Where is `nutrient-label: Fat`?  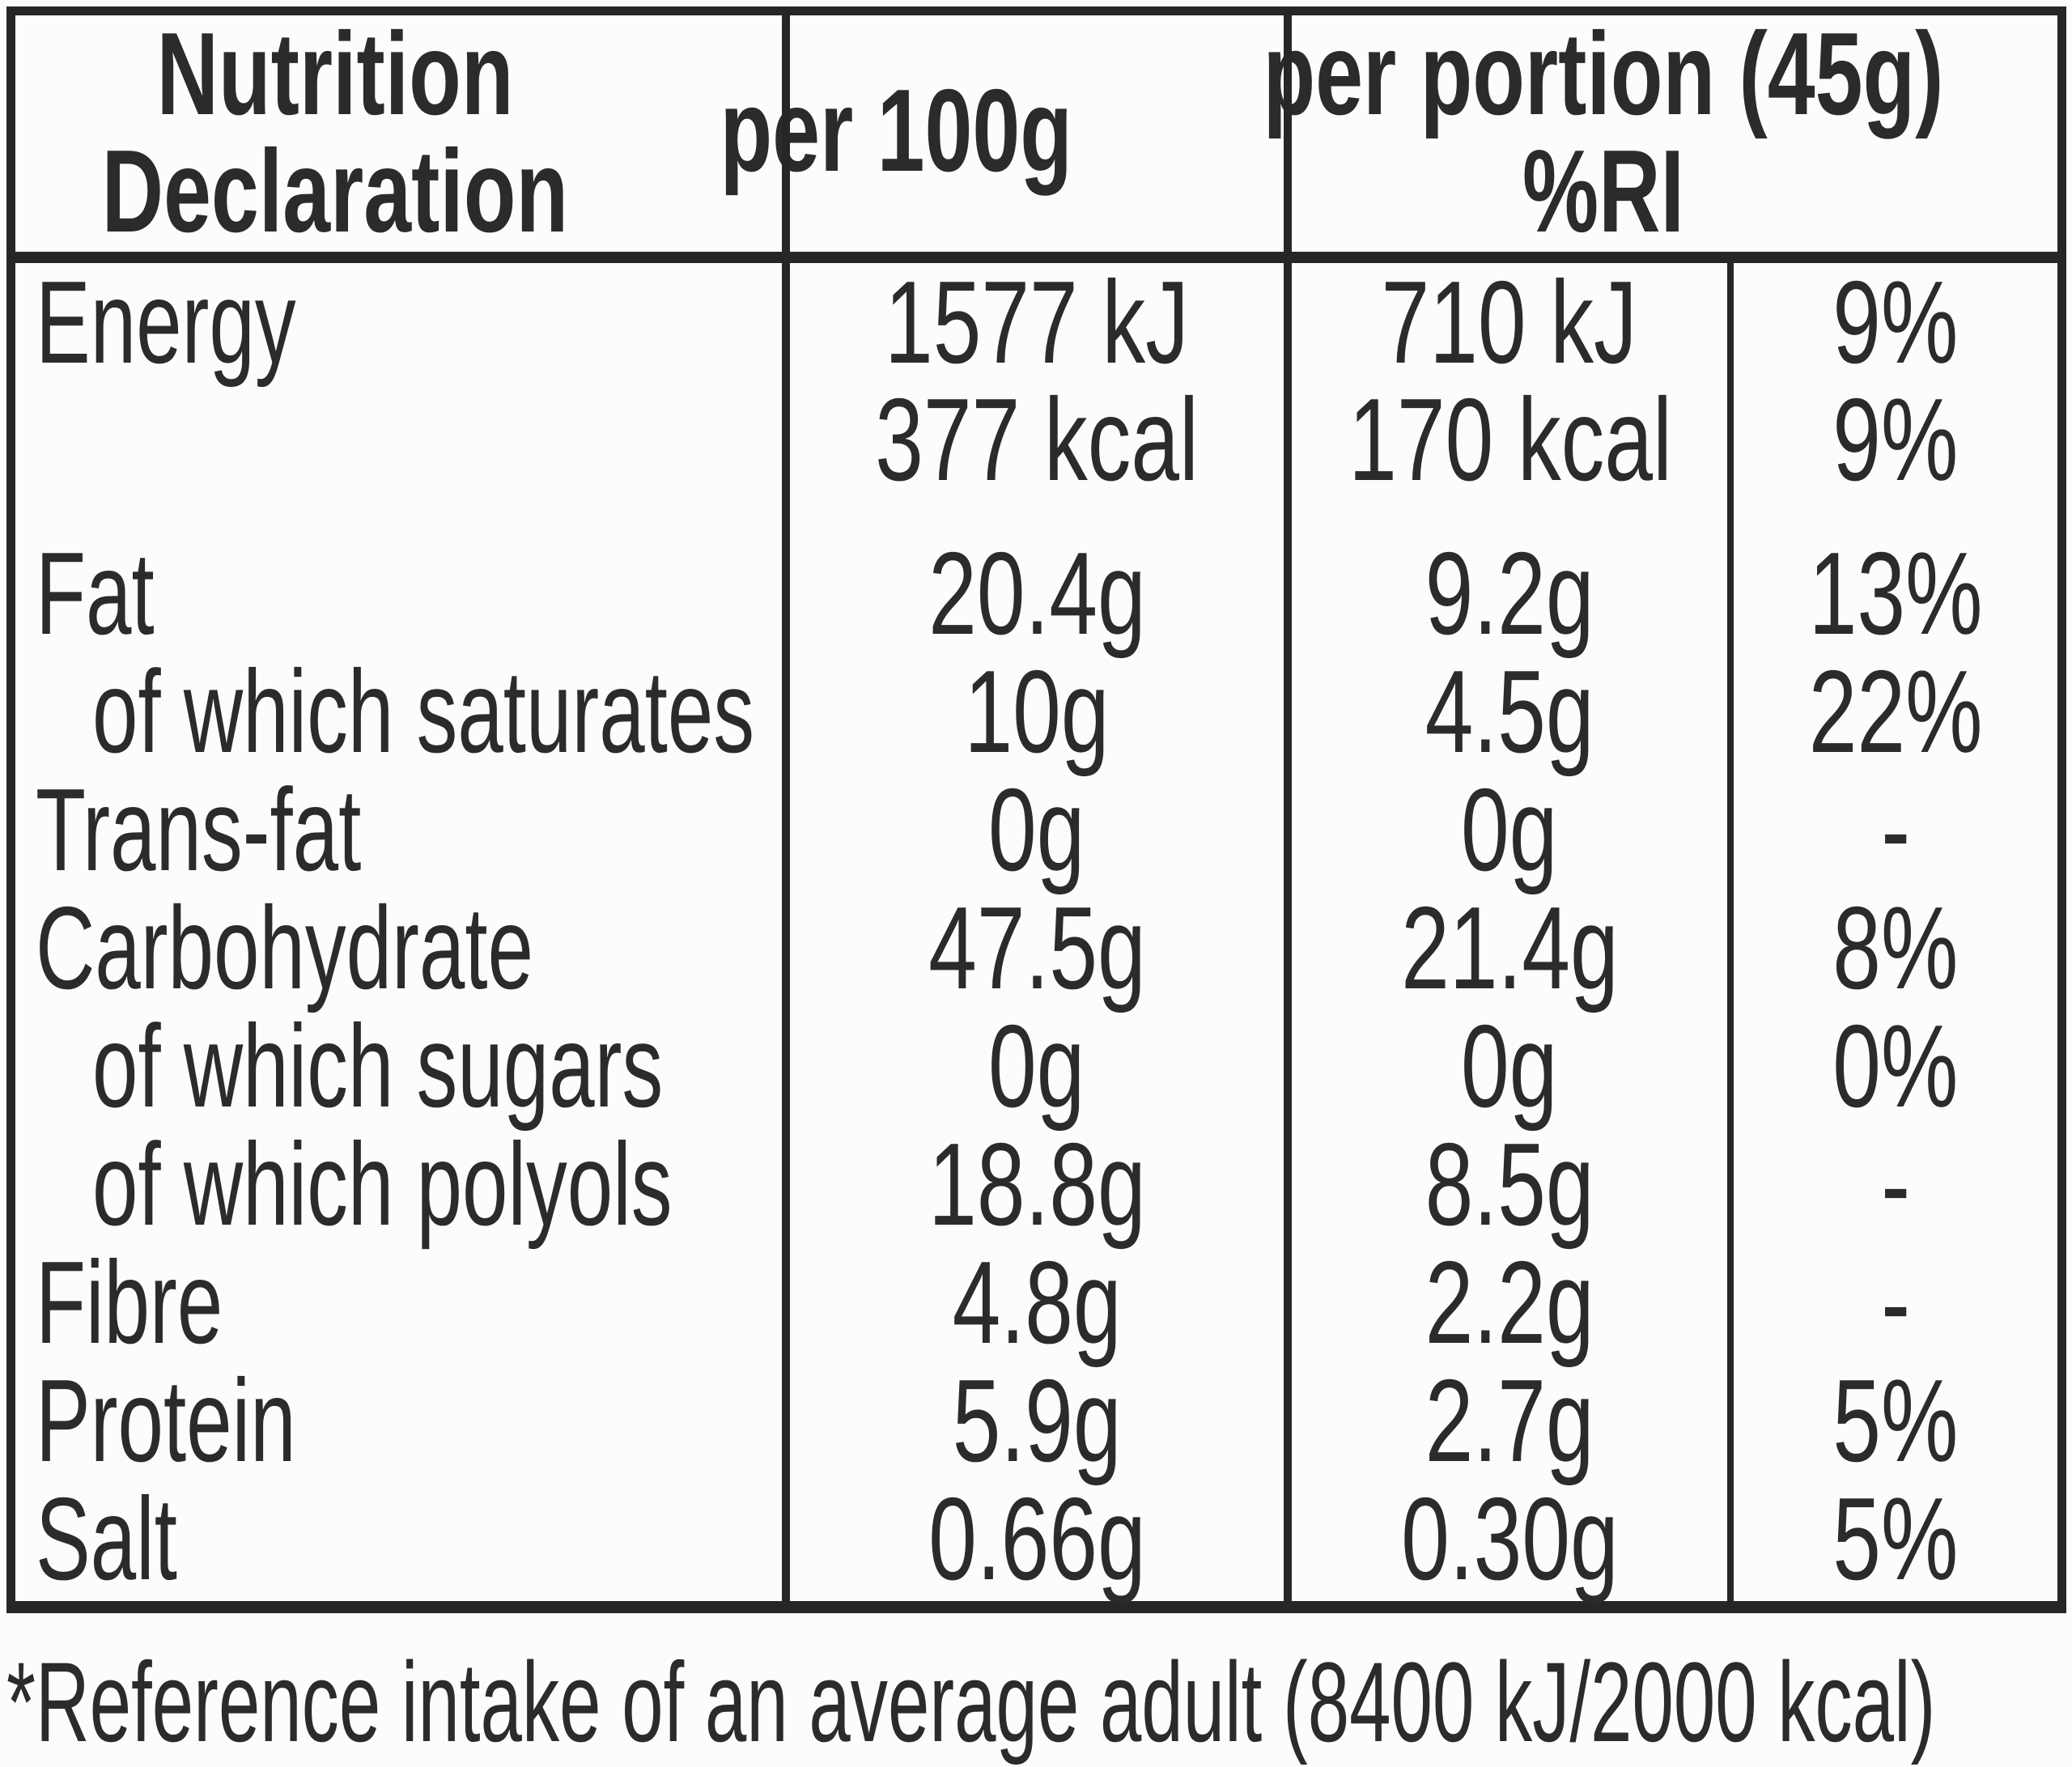
nutrient-label: Fat is located at coordinates (95, 593).